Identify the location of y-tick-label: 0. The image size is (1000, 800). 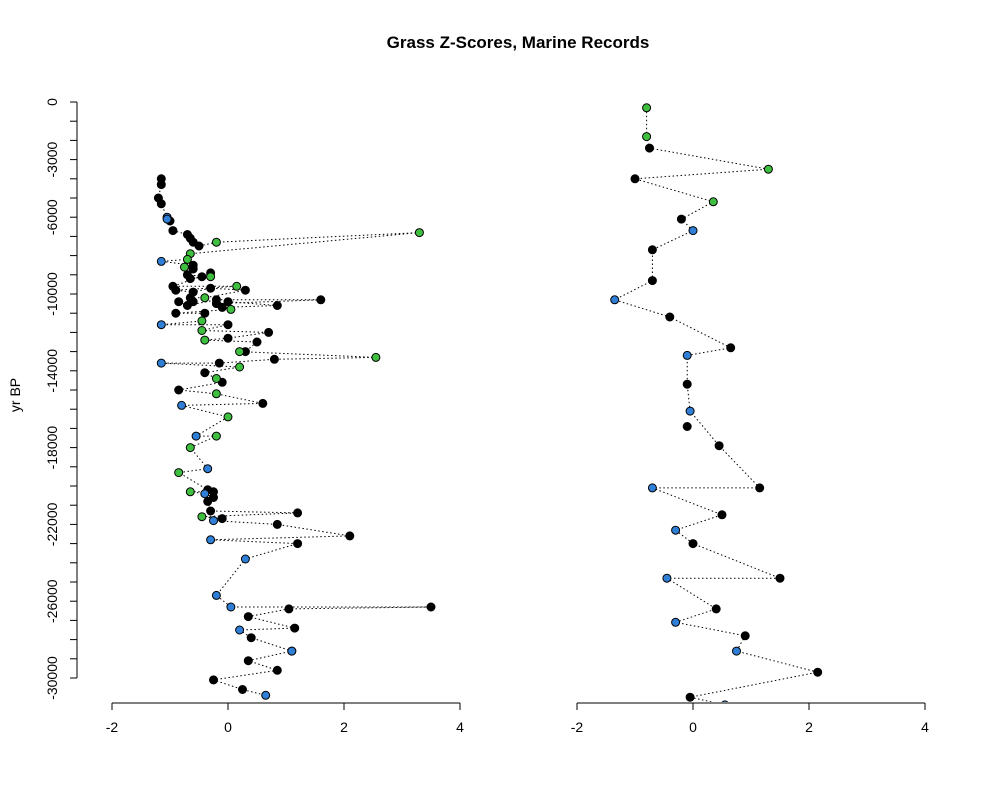
(52, 102).